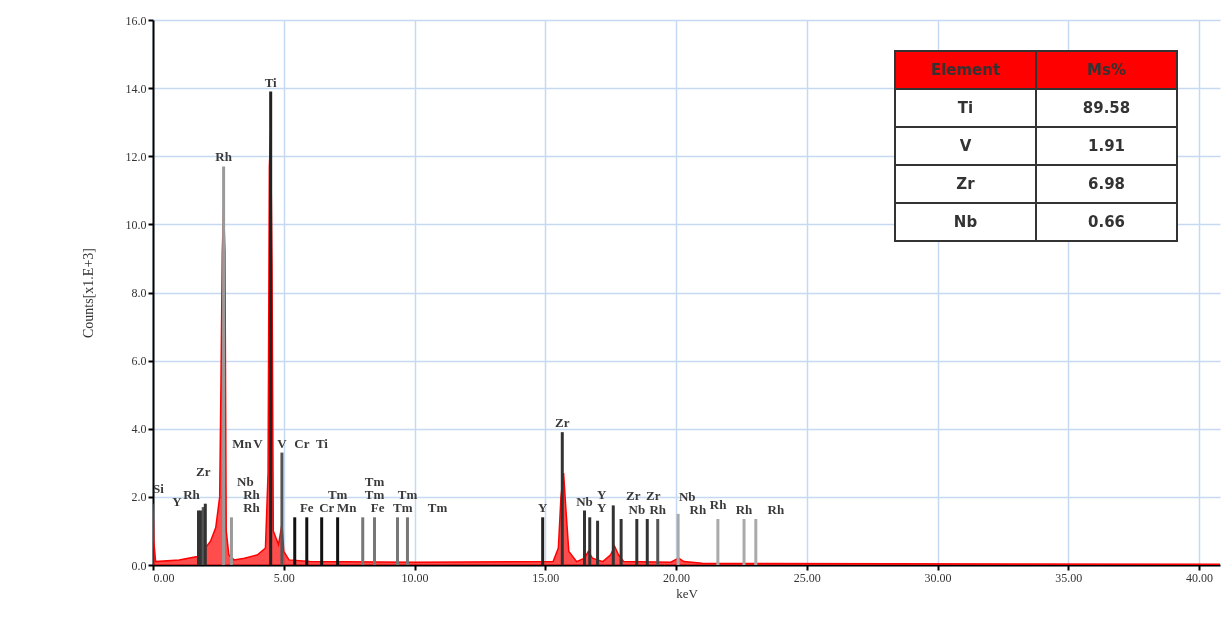  Describe the element at coordinates (1106, 222) in the screenshot. I see `data-label: 0.66` at that location.